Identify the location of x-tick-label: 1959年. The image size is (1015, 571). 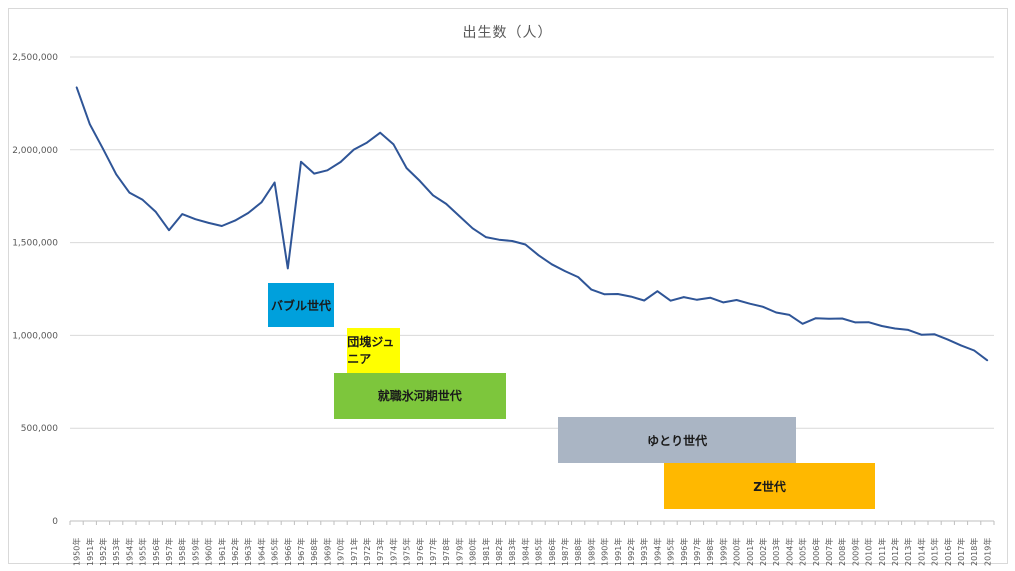
(195, 552).